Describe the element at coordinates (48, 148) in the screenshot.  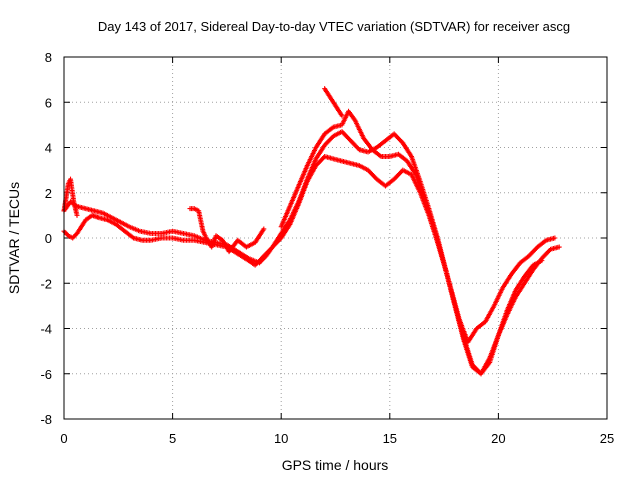
I see `y-tick-label: 4` at that location.